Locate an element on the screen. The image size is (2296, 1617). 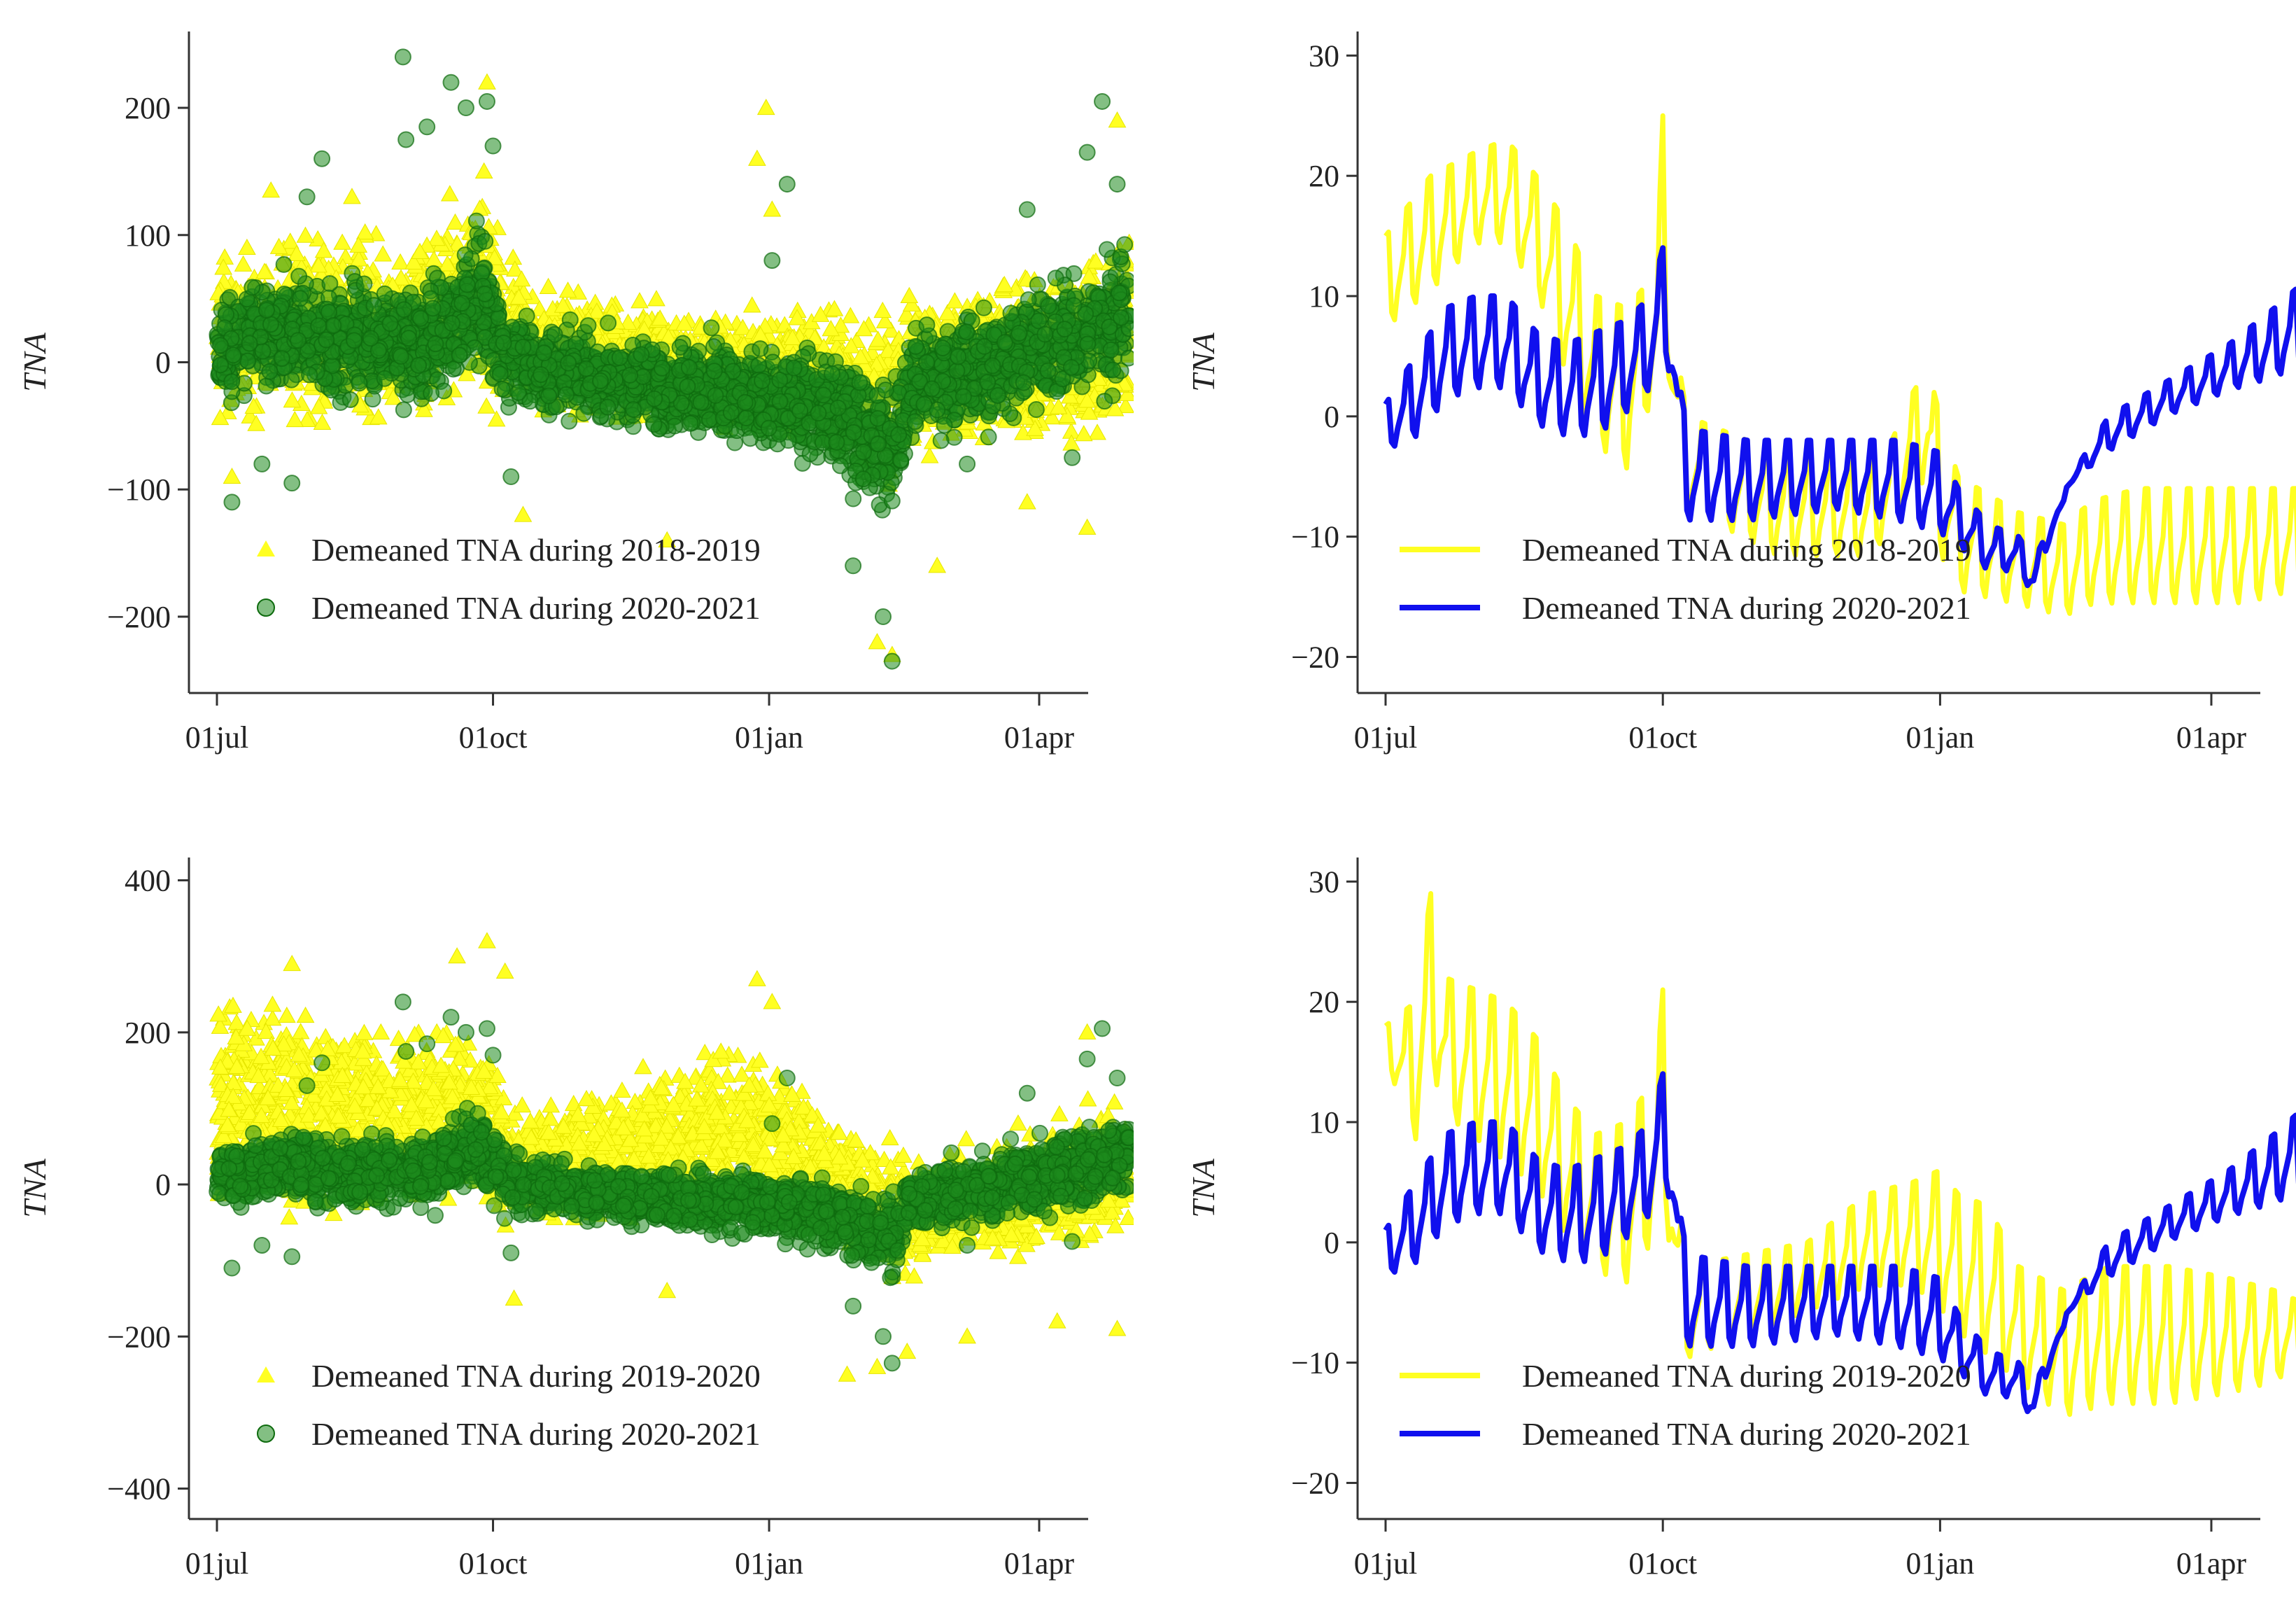
x-tick-label: 01apr is located at coordinates (1039, 737).